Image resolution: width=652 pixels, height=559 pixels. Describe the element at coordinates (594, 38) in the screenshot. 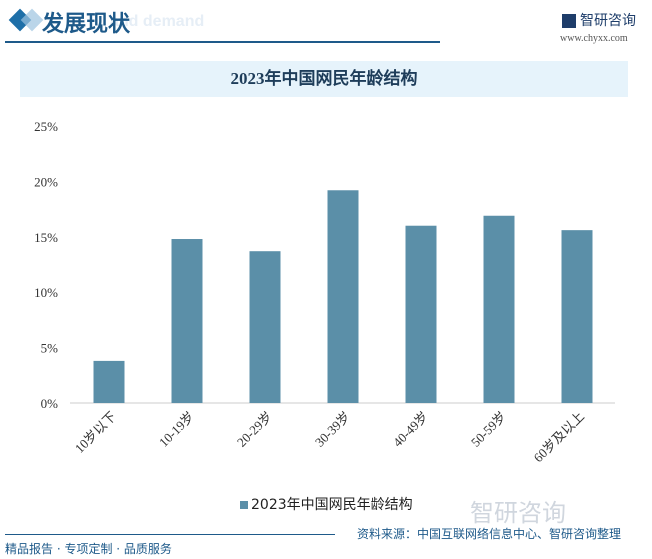

I see `brand-url: www.chyxx.com` at that location.